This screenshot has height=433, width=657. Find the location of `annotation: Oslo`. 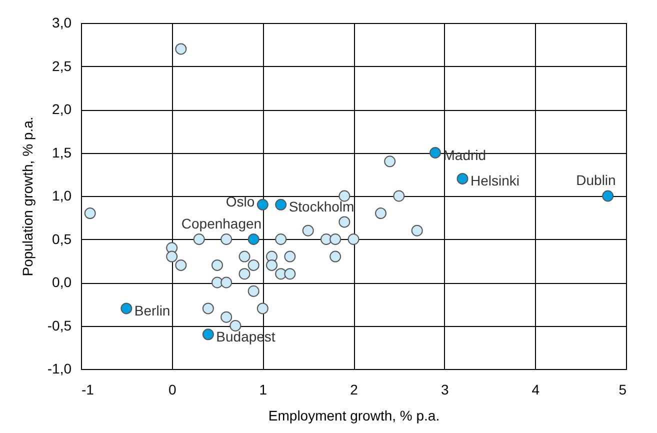

annotation: Oslo is located at coordinates (240, 202).